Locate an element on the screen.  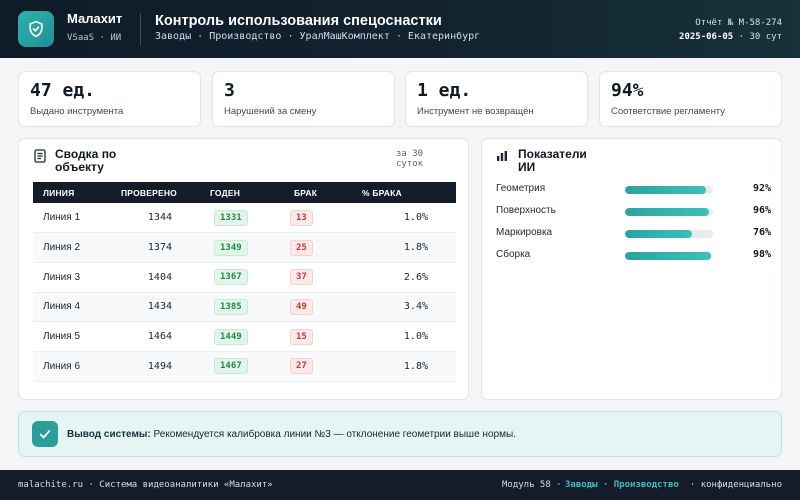
table-row: Линия 3 1404 1367 37 2.6% is located at coordinates (244, 277).